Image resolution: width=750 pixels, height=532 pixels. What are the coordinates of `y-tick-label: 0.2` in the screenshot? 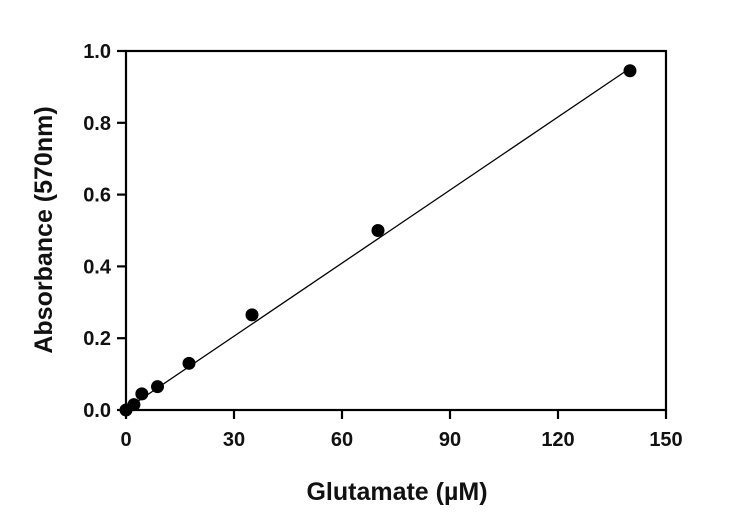 It's located at (97, 339).